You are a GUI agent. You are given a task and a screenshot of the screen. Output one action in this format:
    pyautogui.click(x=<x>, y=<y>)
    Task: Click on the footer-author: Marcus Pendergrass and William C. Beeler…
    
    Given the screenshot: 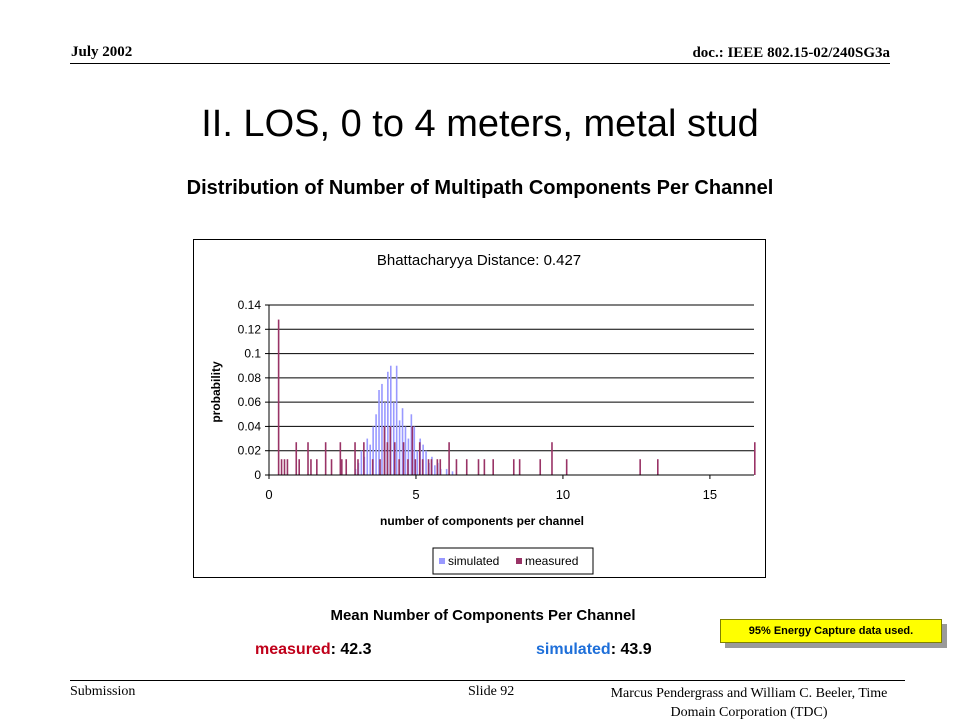 What is the action you would take?
    pyautogui.click(x=749, y=703)
    